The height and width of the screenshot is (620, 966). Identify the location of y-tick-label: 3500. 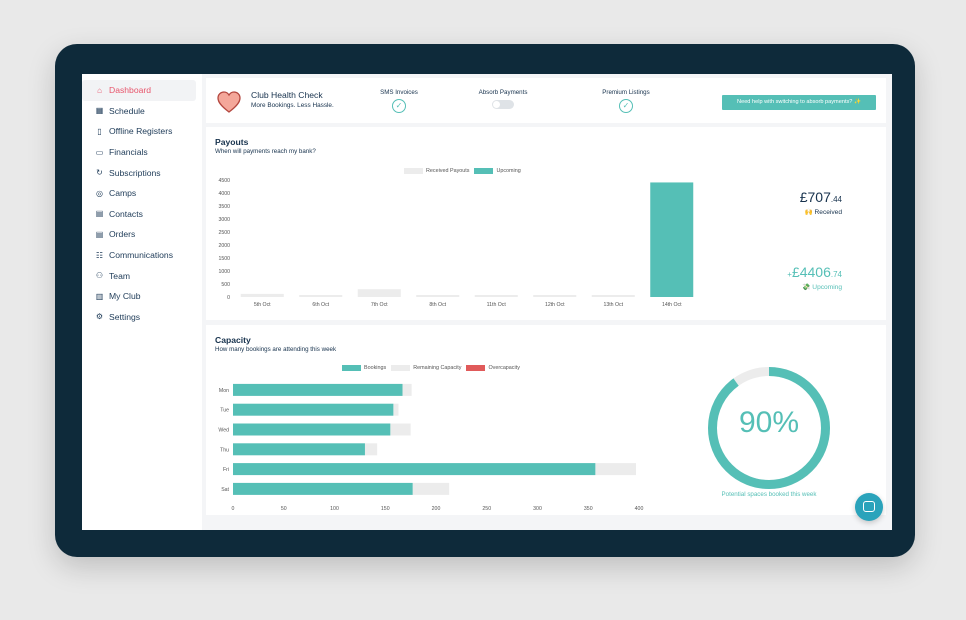
(224, 207).